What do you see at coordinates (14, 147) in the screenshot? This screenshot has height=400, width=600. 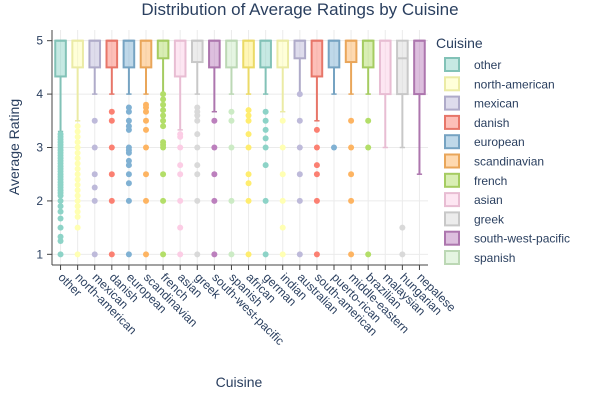 I see `y-axis-title: Average Rating` at bounding box center [14, 147].